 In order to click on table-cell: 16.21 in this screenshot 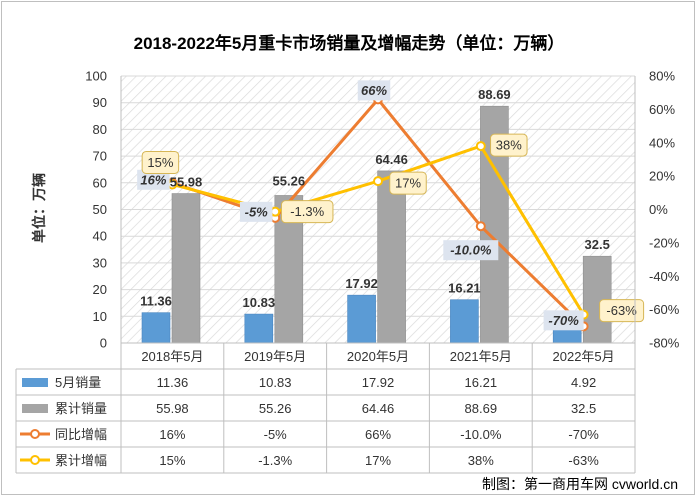, I will do `click(481, 382)`.